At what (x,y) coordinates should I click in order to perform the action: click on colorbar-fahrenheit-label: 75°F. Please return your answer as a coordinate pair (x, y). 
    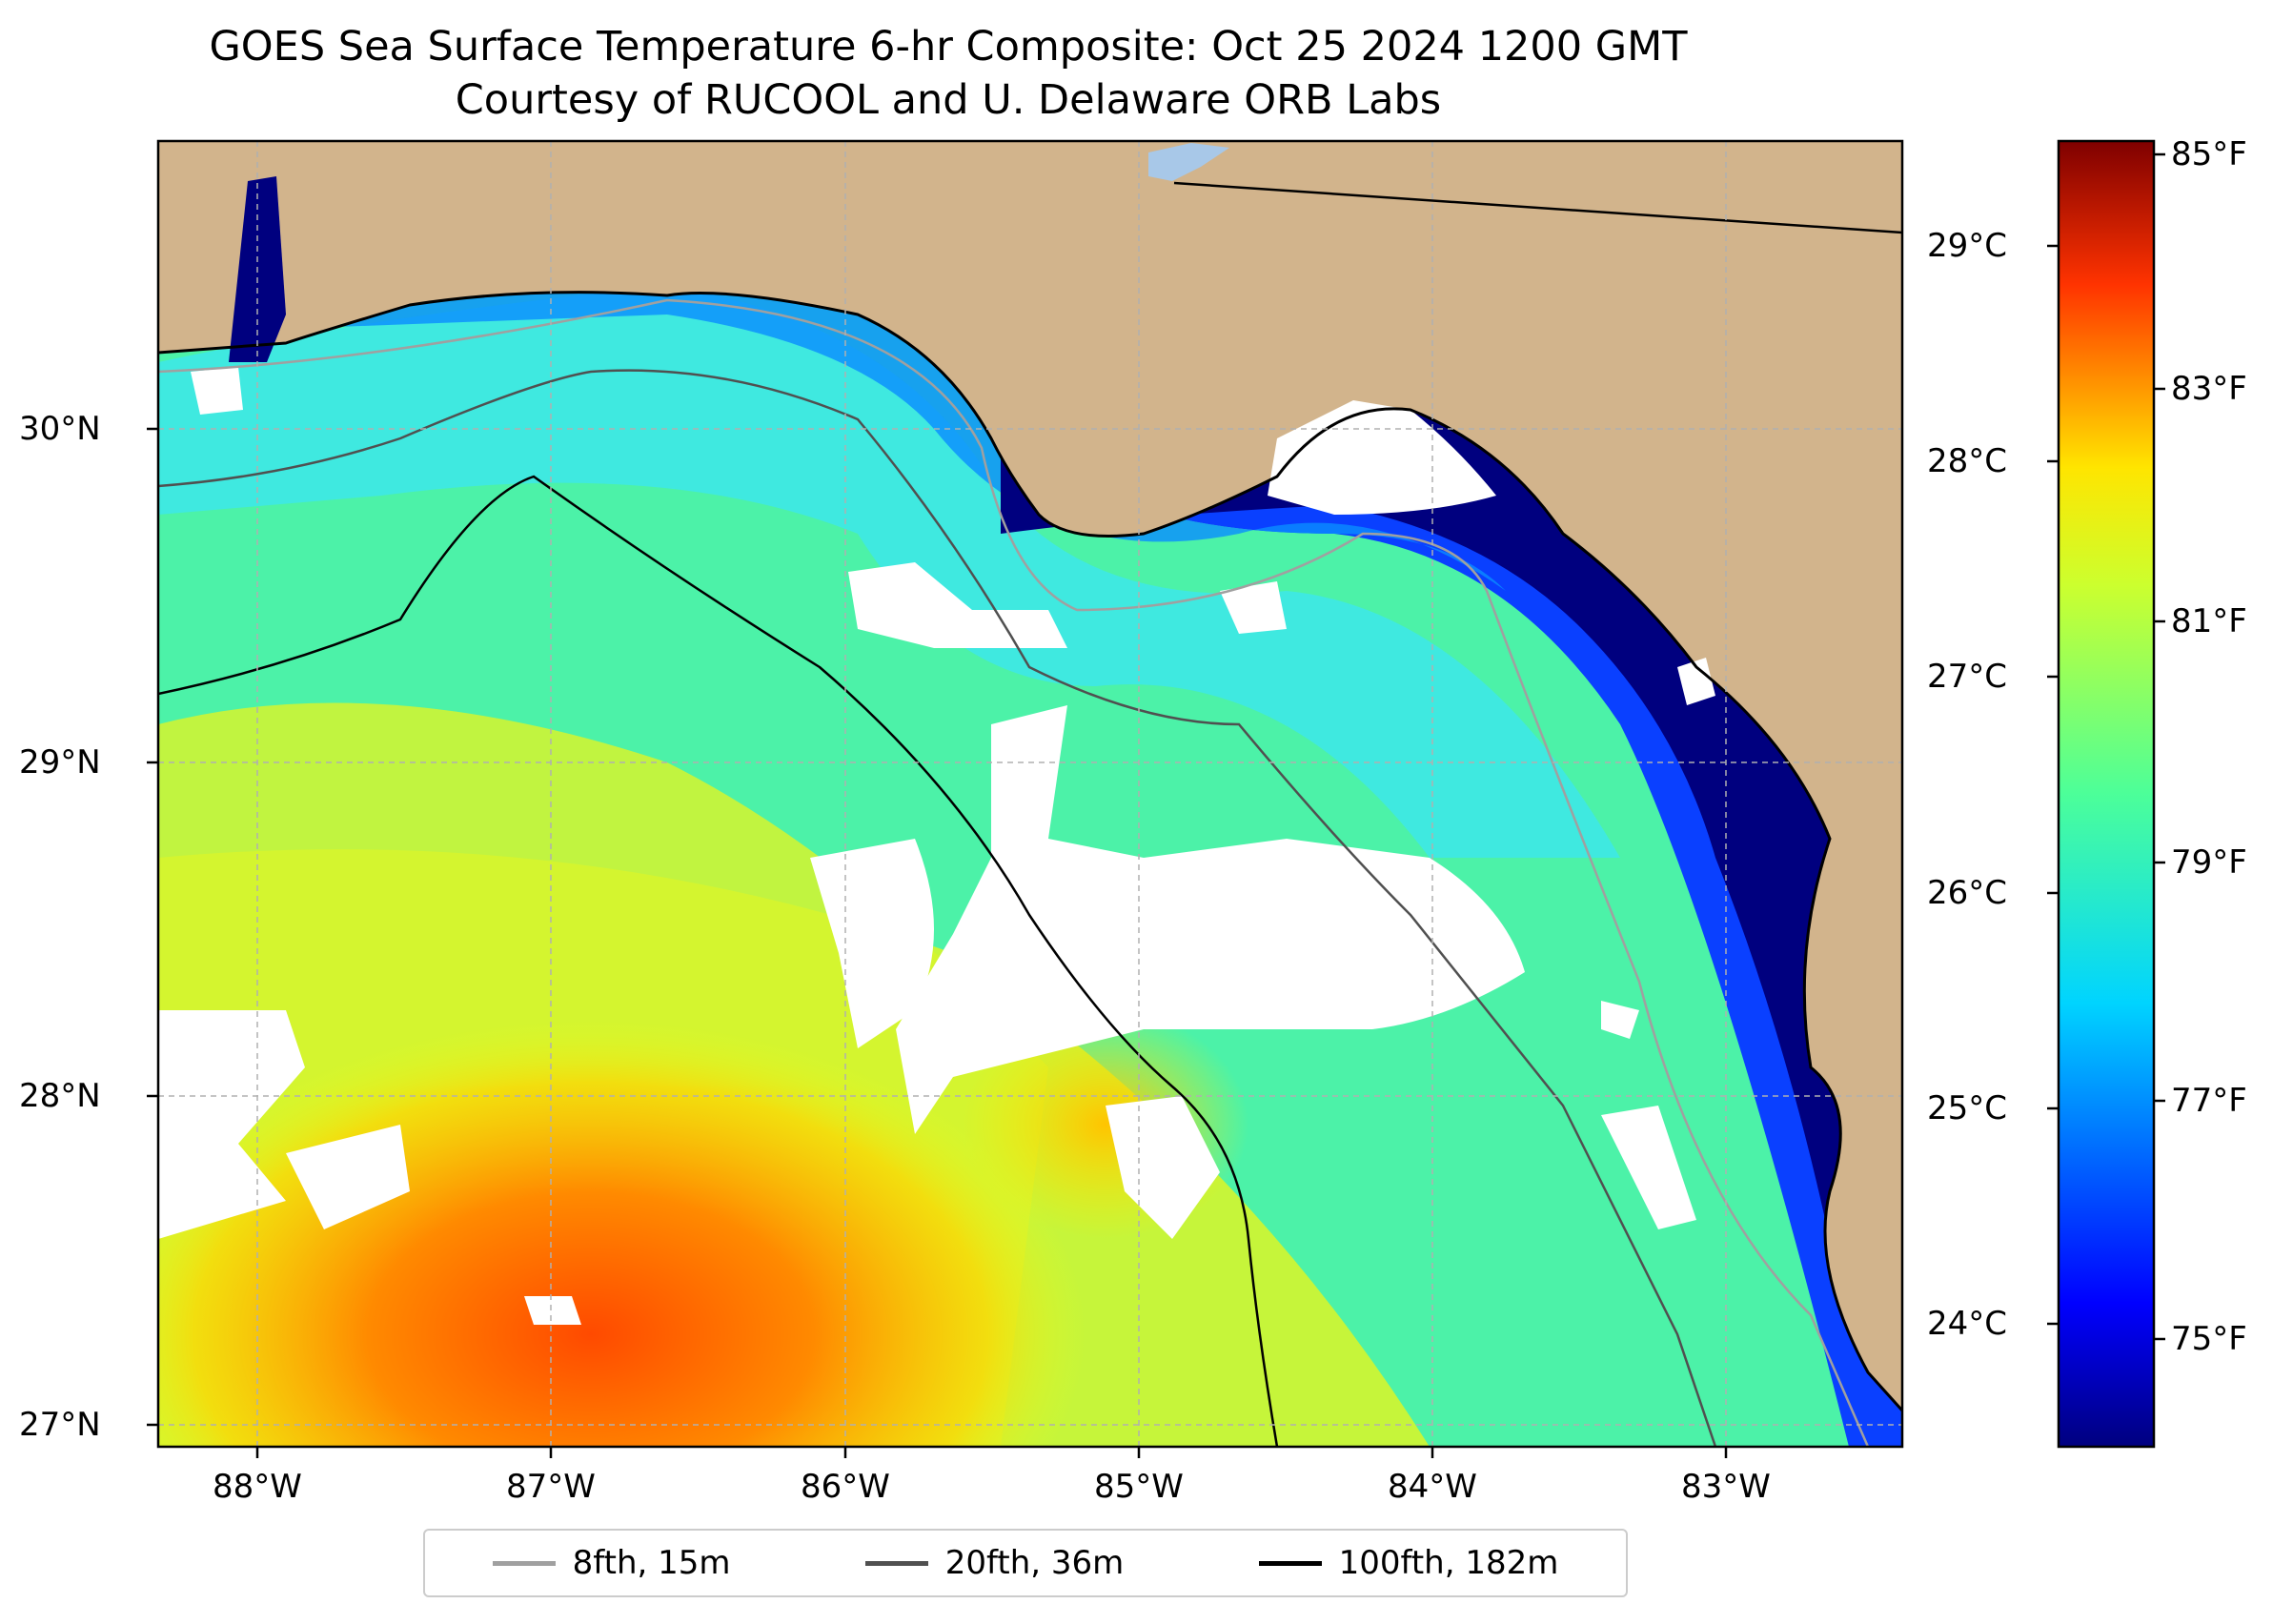
    Looking at the image, I should click on (2209, 1339).